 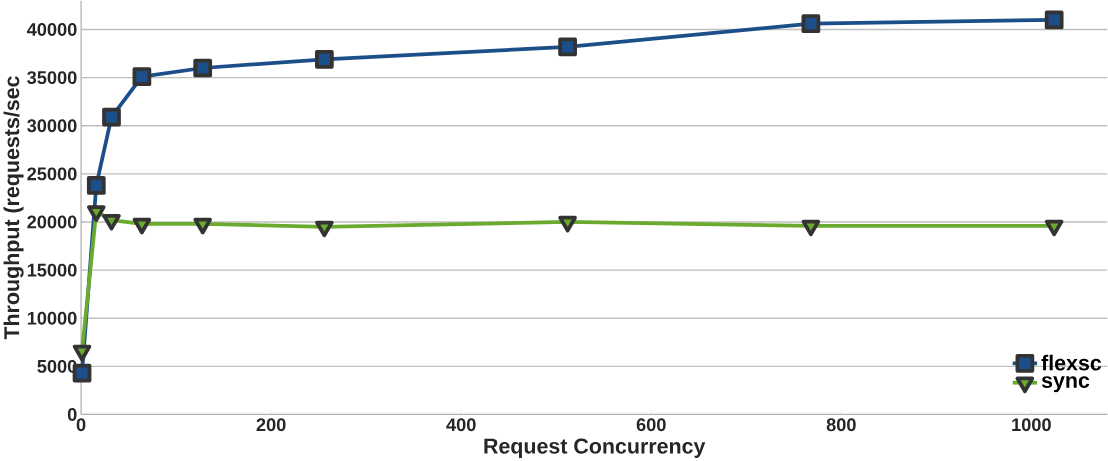 What do you see at coordinates (52, 270) in the screenshot?
I see `y-tick-label: 15000` at bounding box center [52, 270].